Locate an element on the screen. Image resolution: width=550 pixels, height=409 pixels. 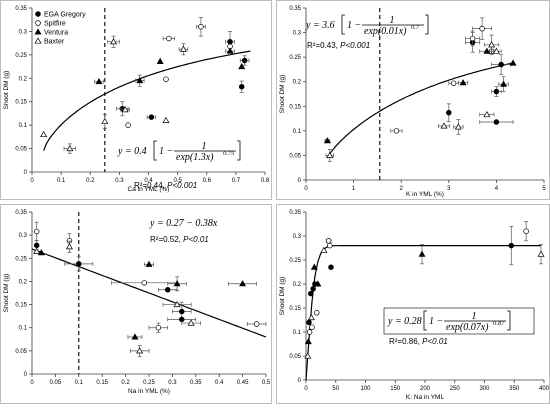
y-tick-label: 0.15 is located at coordinates (21, 103).